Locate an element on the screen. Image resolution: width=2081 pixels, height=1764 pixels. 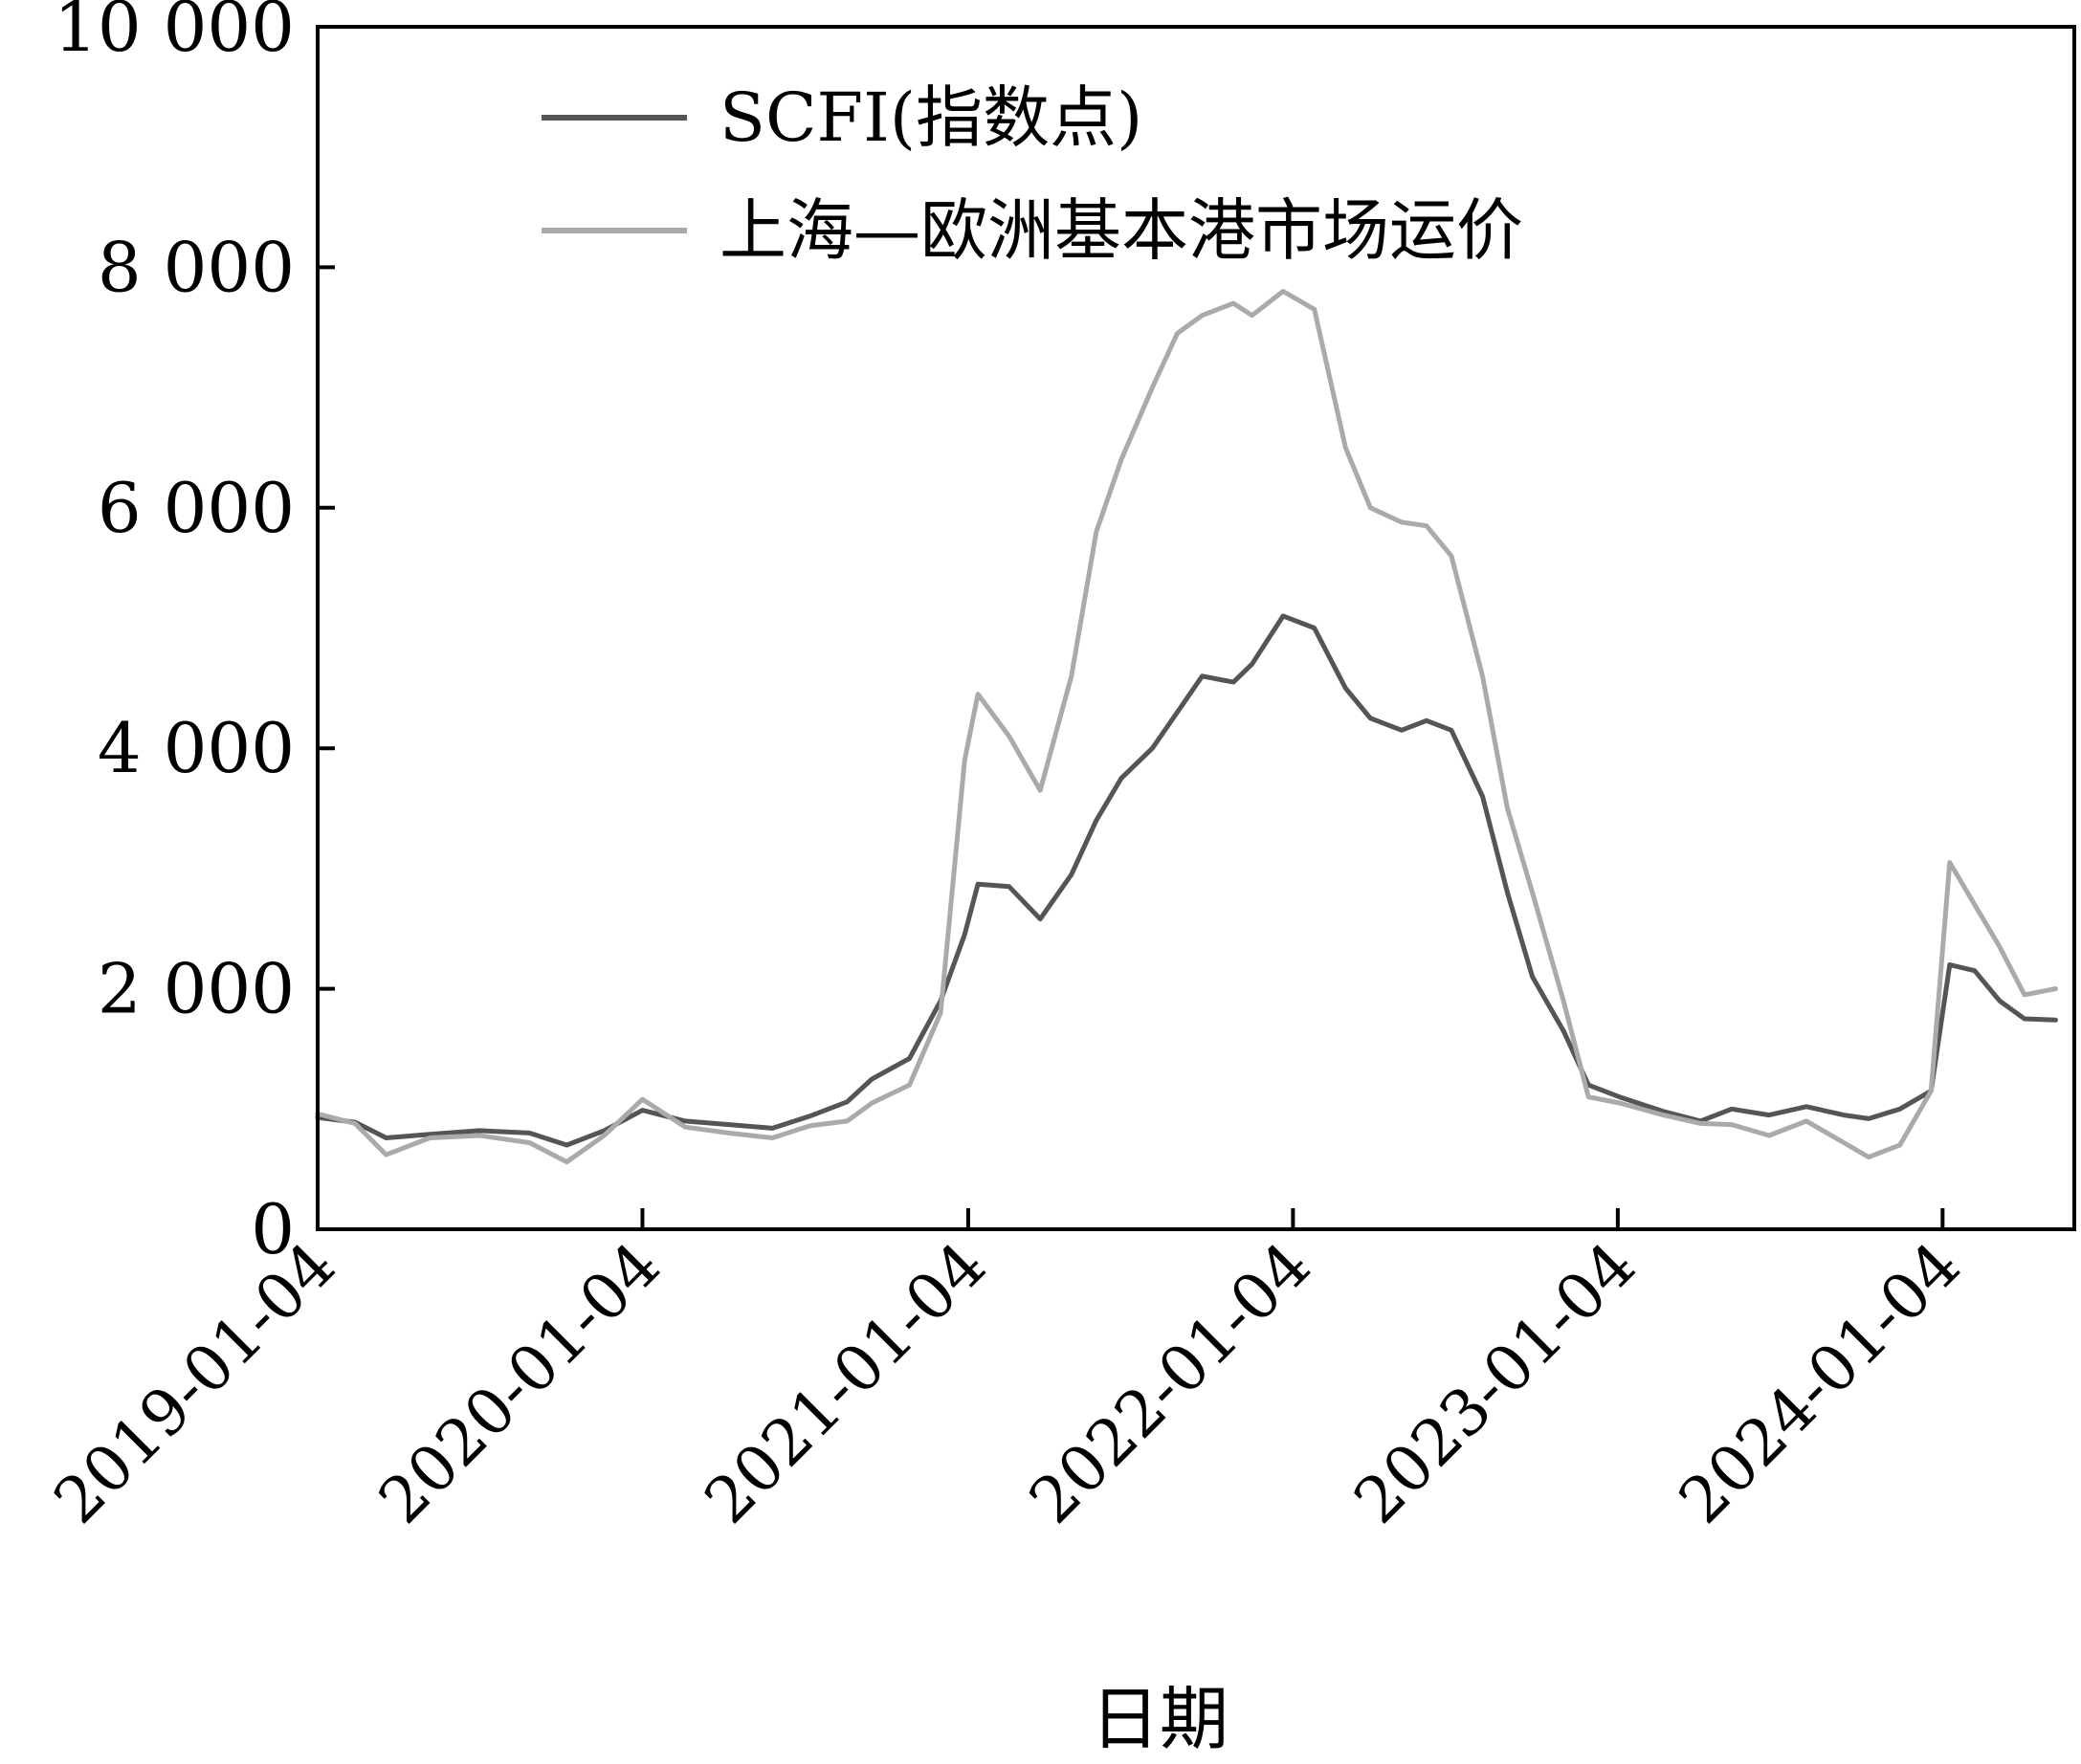
y-tick-label: 2 000 is located at coordinates (197, 989).